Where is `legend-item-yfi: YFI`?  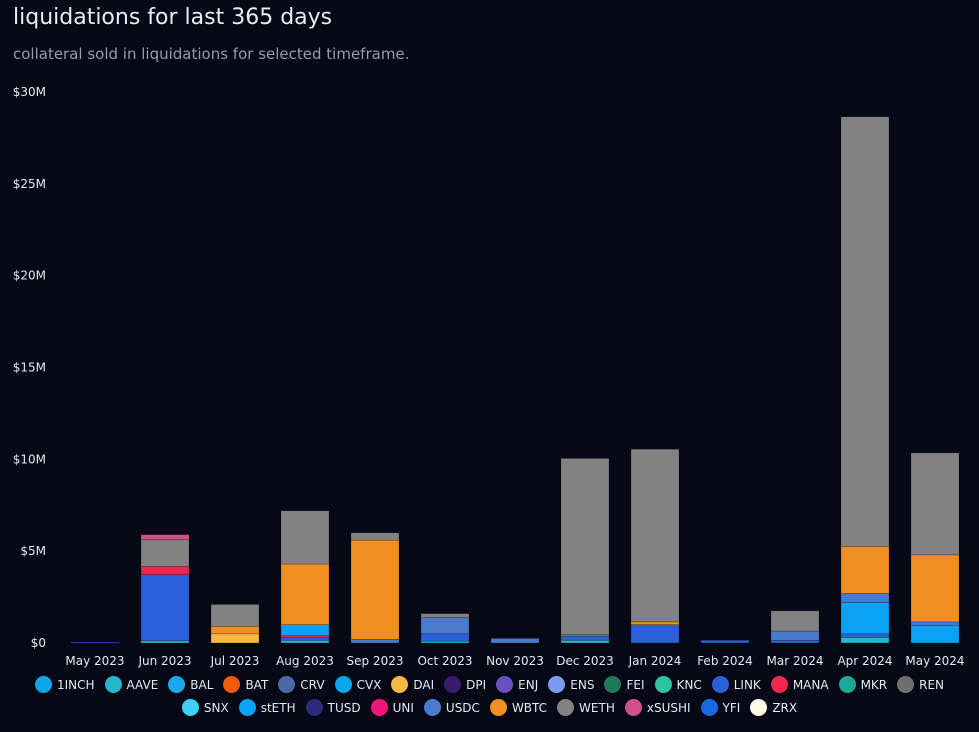 legend-item-yfi: YFI is located at coordinates (720, 707).